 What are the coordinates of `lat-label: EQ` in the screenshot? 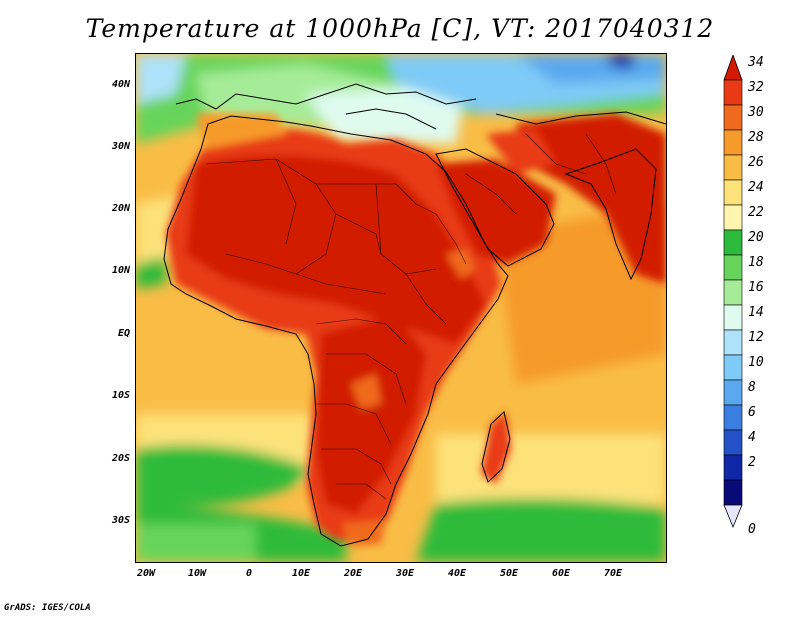 It's located at (123, 333).